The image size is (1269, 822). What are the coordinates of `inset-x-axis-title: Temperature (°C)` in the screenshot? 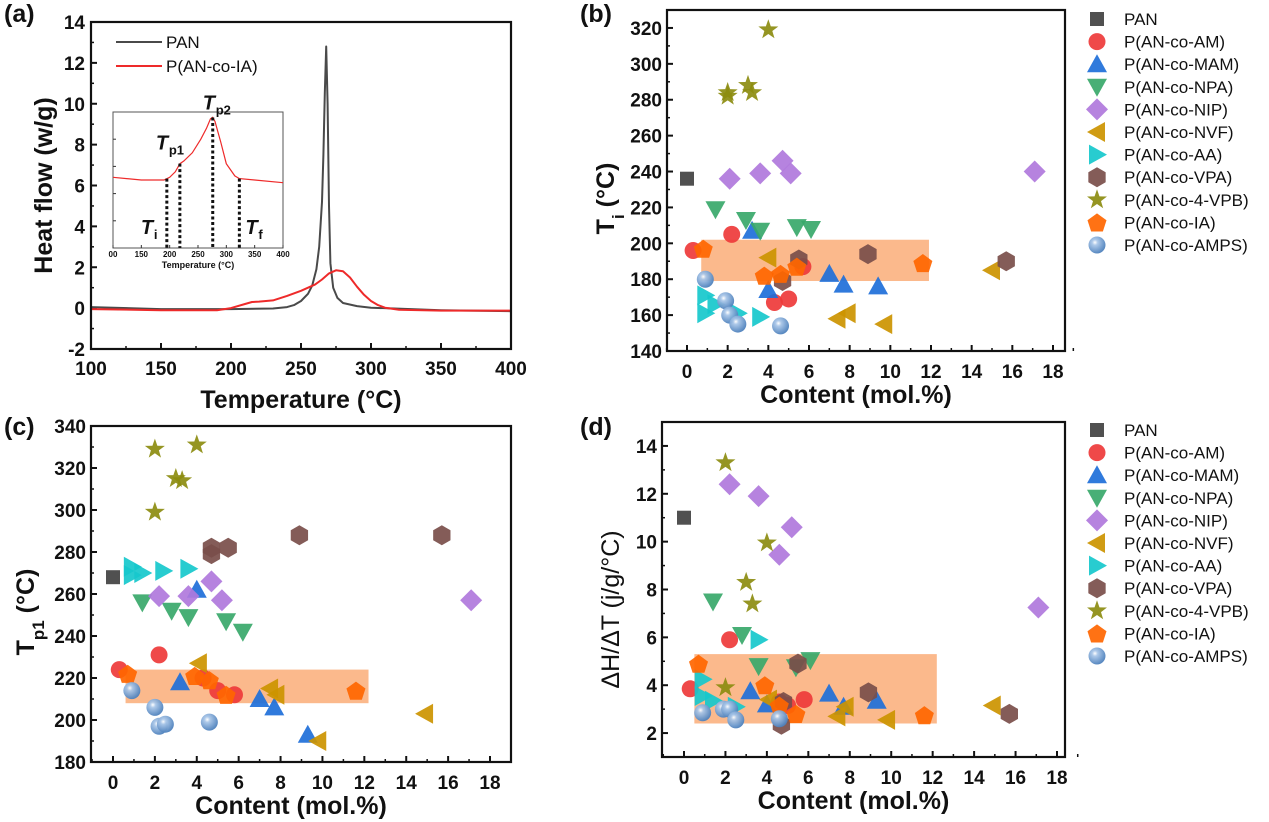 It's located at (198, 265).